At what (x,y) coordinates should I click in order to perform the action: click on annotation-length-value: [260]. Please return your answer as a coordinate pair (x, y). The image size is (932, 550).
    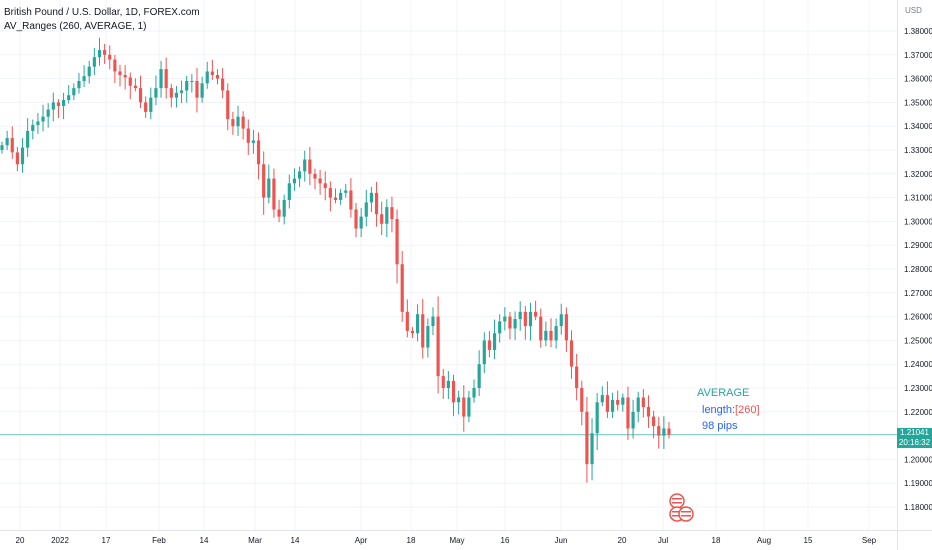
    Looking at the image, I should click on (747, 410).